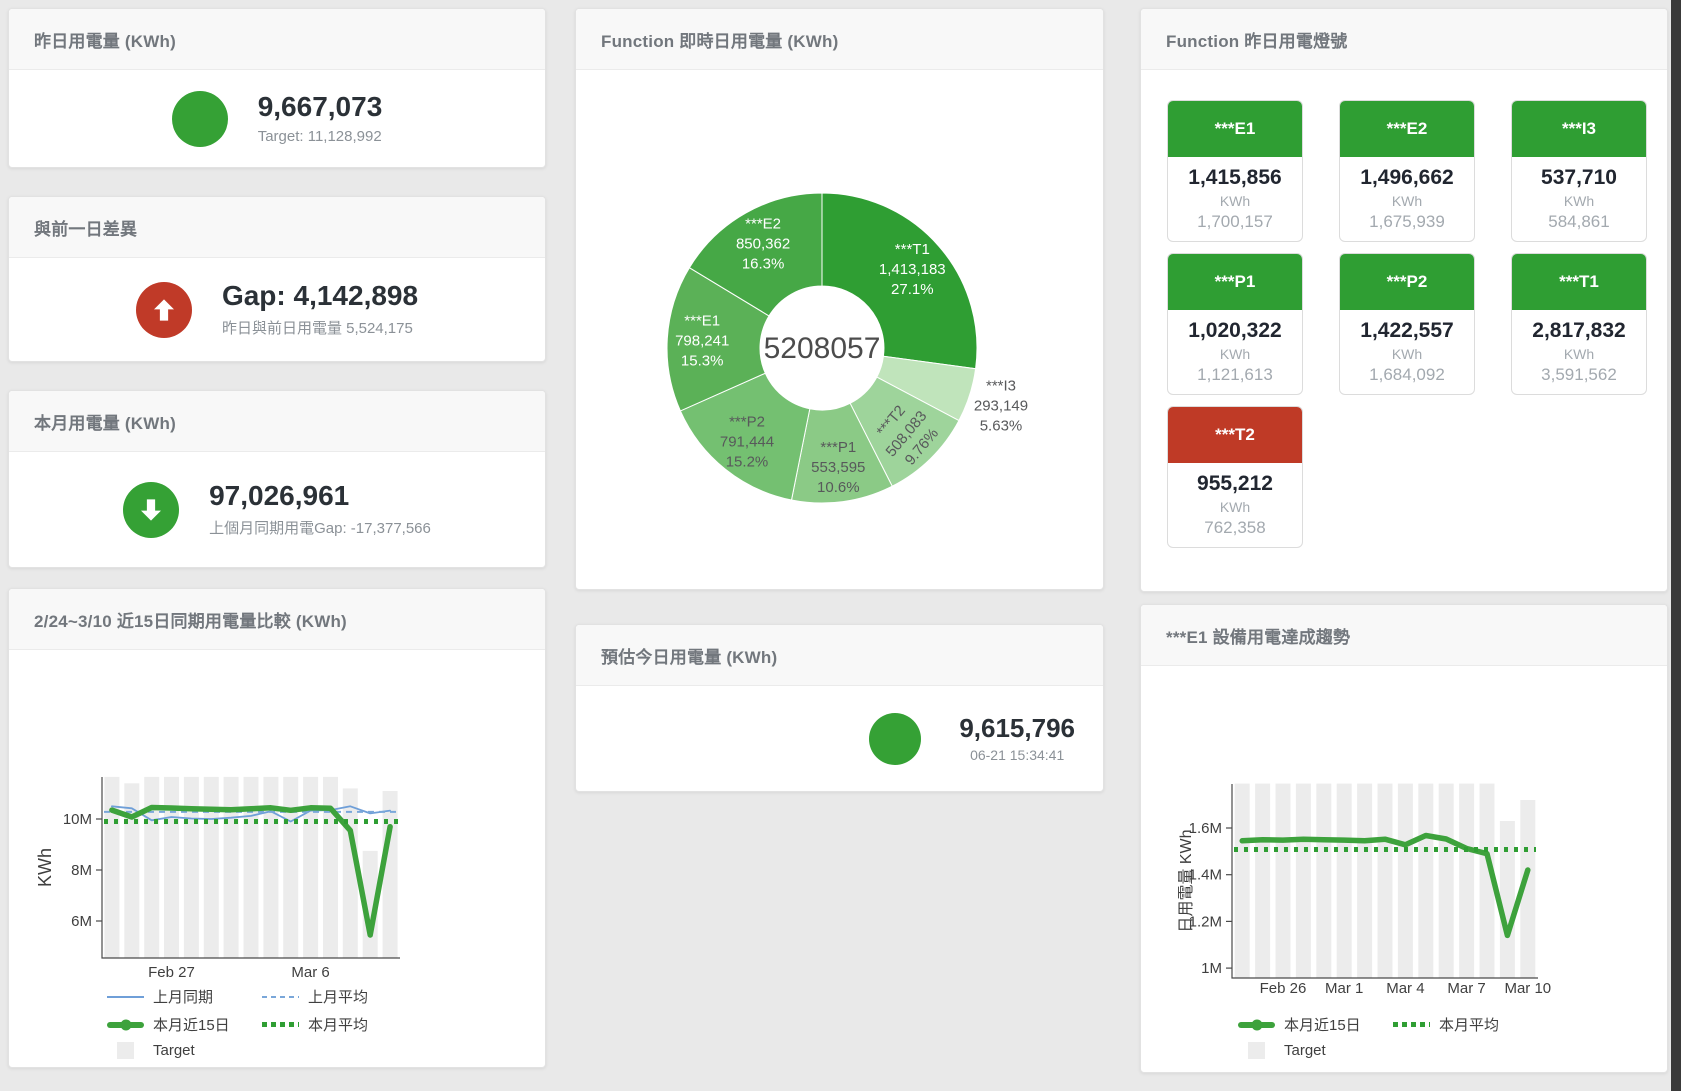 Image resolution: width=1681 pixels, height=1091 pixels. What do you see at coordinates (1205, 875) in the screenshot?
I see `y-tick-label: 1.4M` at bounding box center [1205, 875].